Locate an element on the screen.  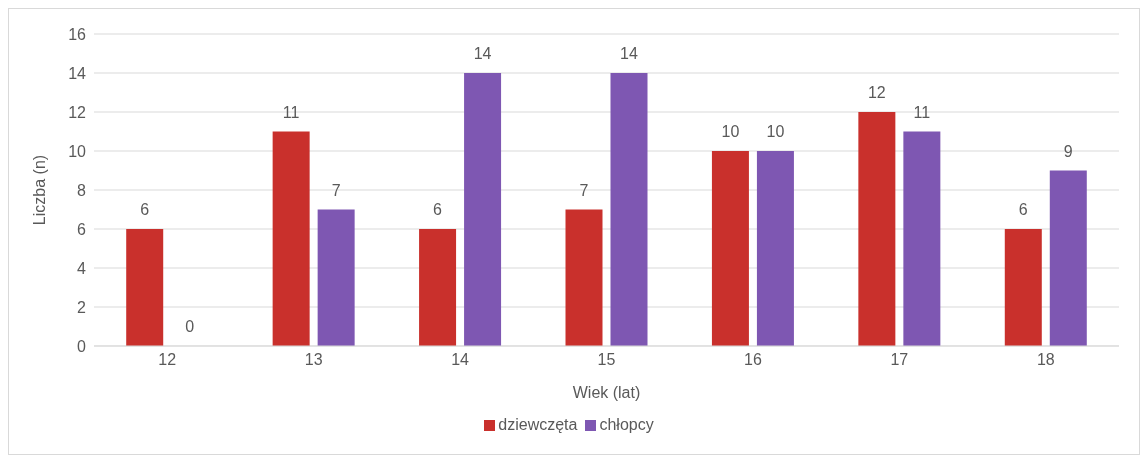
y-tick-label: 6 is located at coordinates (82, 229).